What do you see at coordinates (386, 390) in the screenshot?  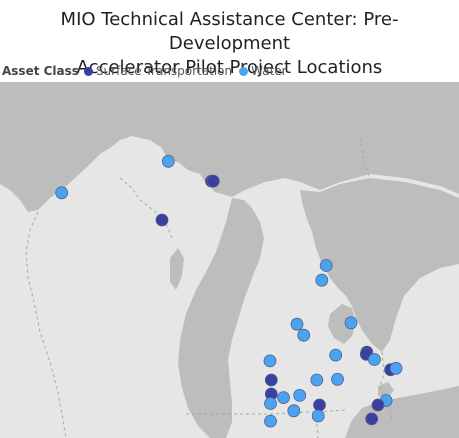 I see `lake-st-clair` at bounding box center [386, 390].